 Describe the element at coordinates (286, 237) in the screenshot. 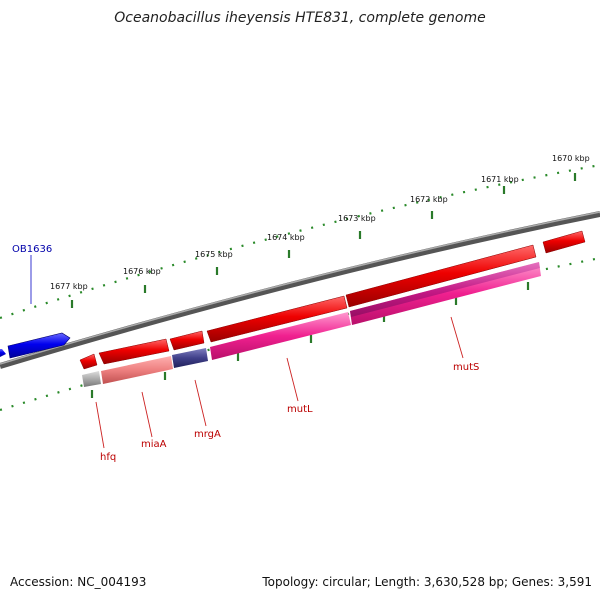

I see `tick-label: 1674 kbp` at that location.